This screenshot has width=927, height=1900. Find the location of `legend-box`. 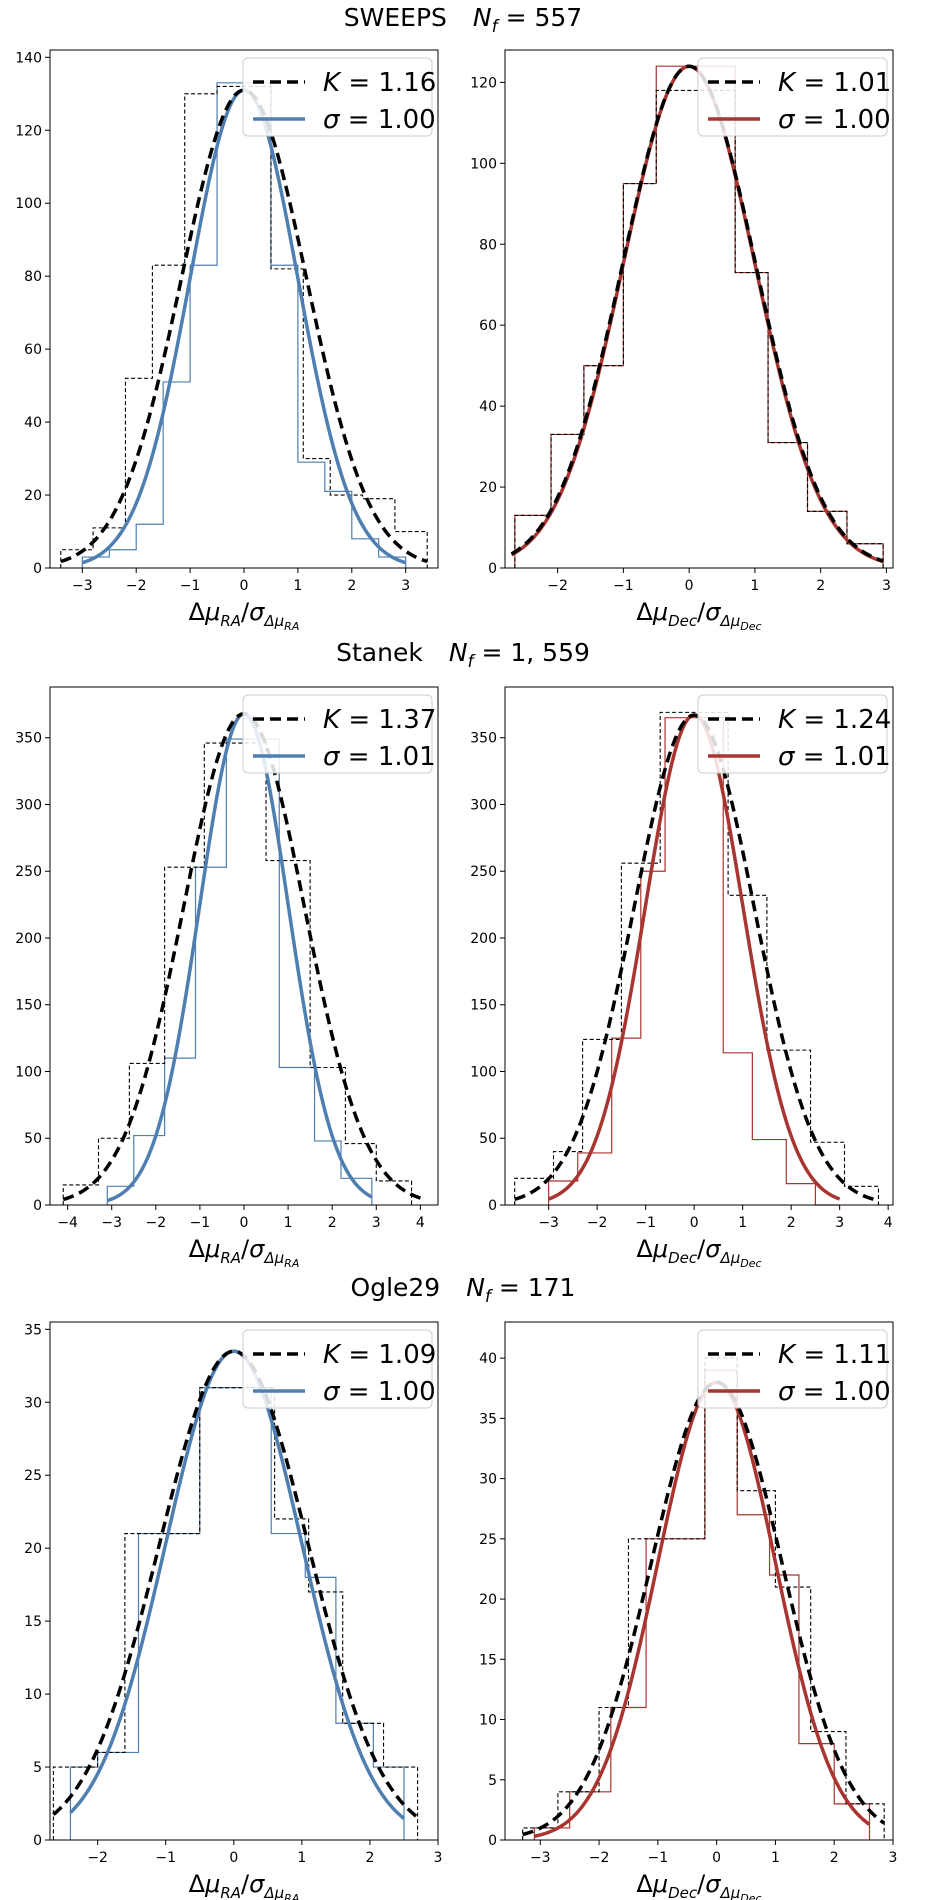

legend-box is located at coordinates (792, 1369).